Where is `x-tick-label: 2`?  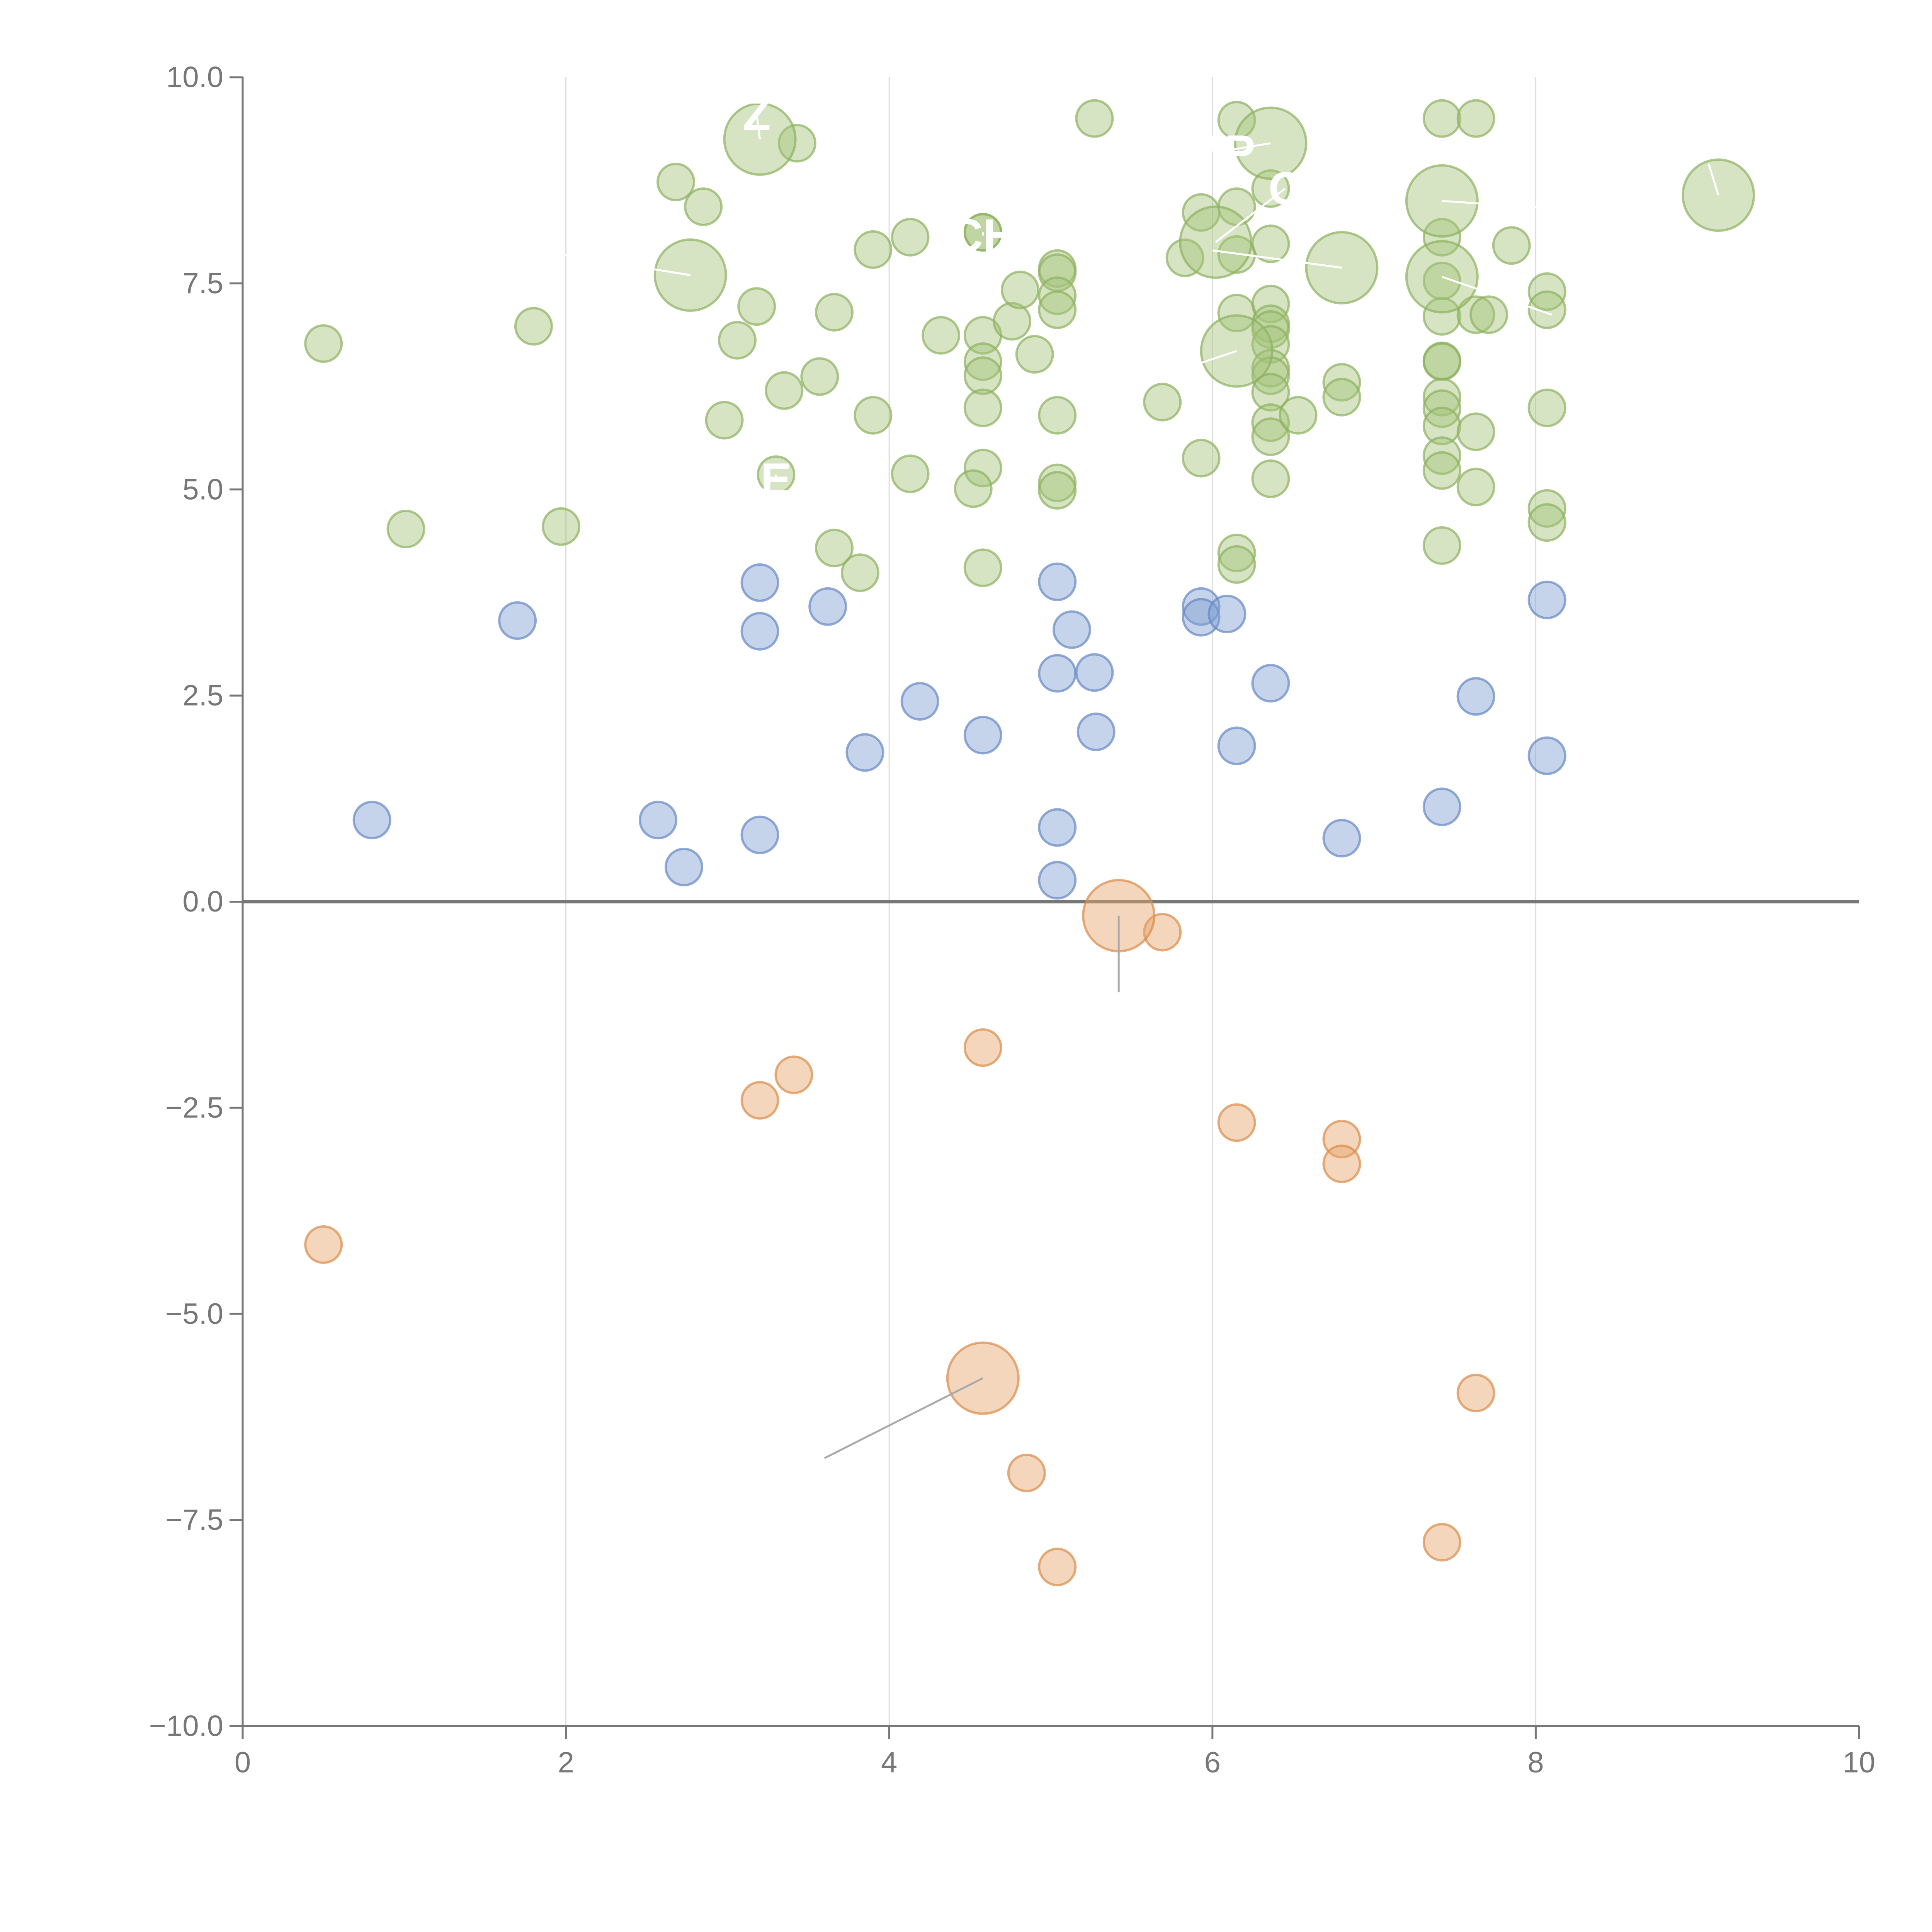
x-tick-label: 2 is located at coordinates (566, 1763).